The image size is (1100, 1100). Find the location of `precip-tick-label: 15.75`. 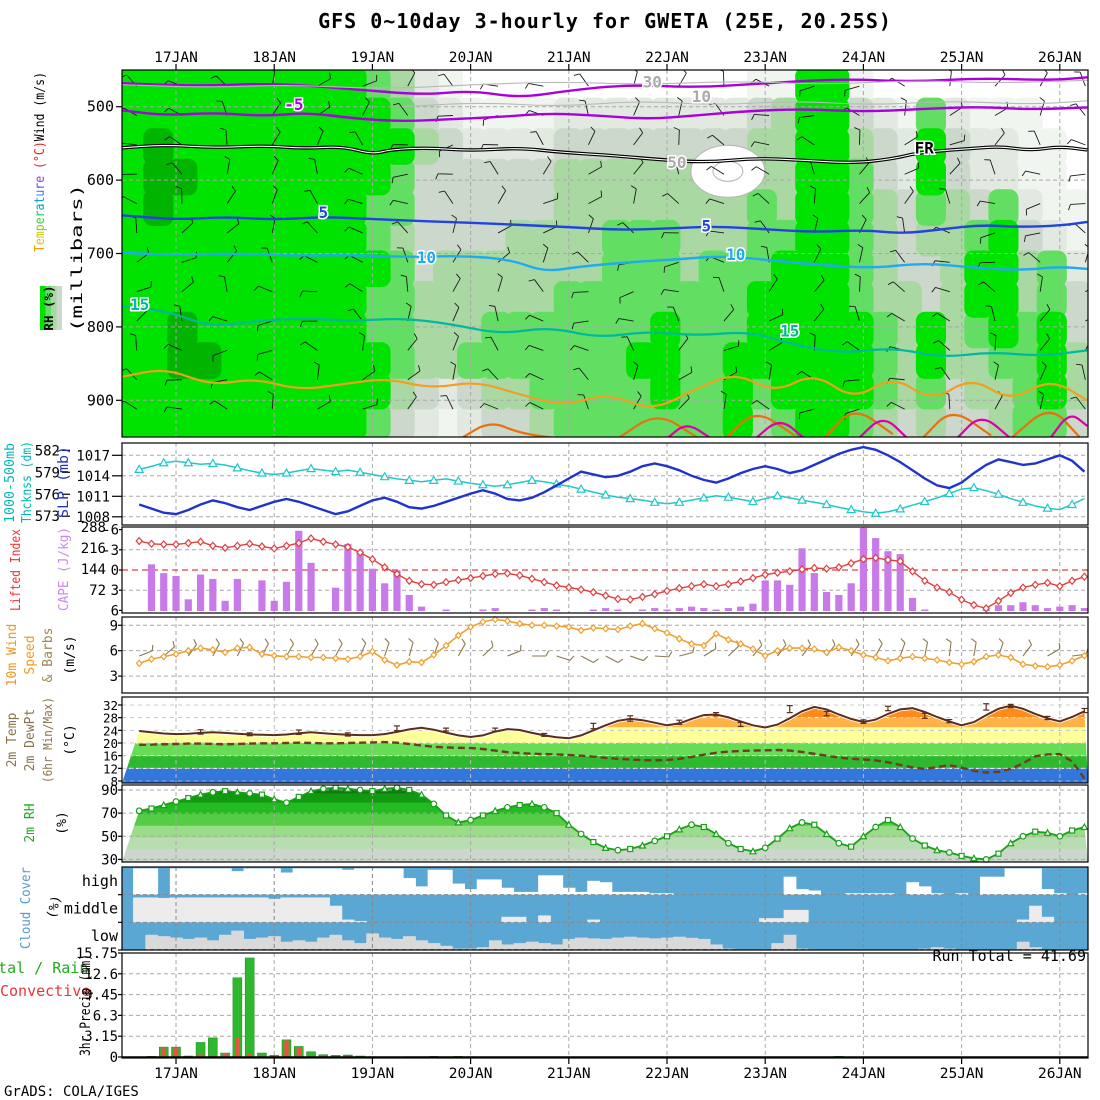

precip-tick-label: 15.75 is located at coordinates (97, 954).